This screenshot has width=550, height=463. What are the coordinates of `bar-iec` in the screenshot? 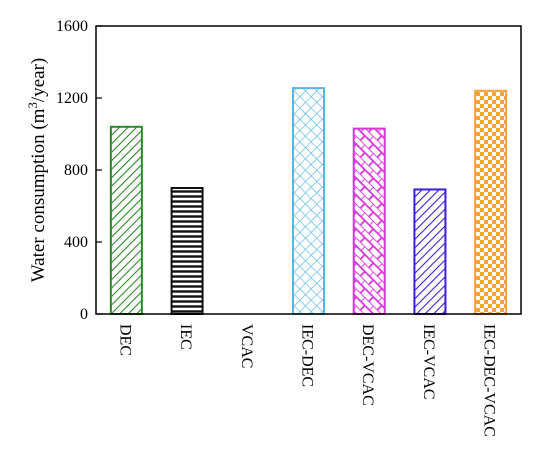 It's located at (187, 251).